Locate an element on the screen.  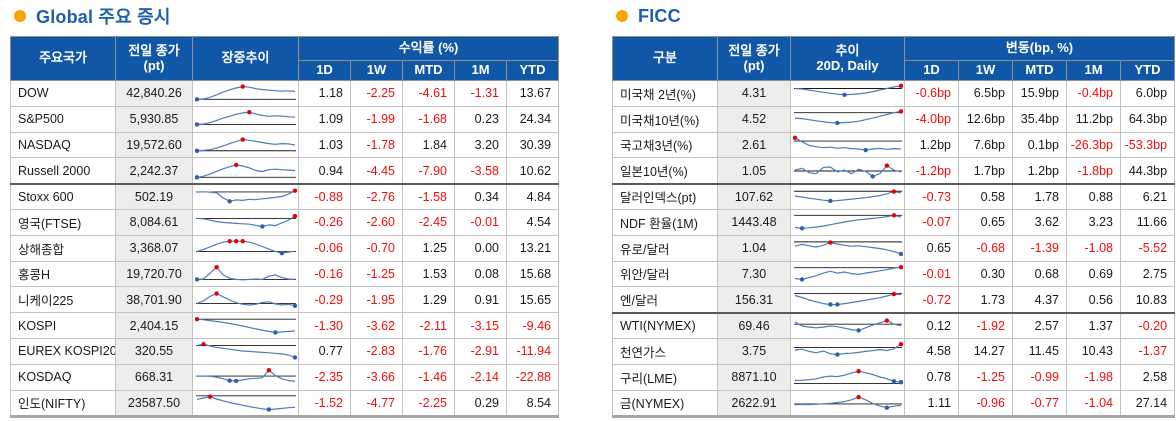
change-value-mtd: -2.11 is located at coordinates (428, 325).